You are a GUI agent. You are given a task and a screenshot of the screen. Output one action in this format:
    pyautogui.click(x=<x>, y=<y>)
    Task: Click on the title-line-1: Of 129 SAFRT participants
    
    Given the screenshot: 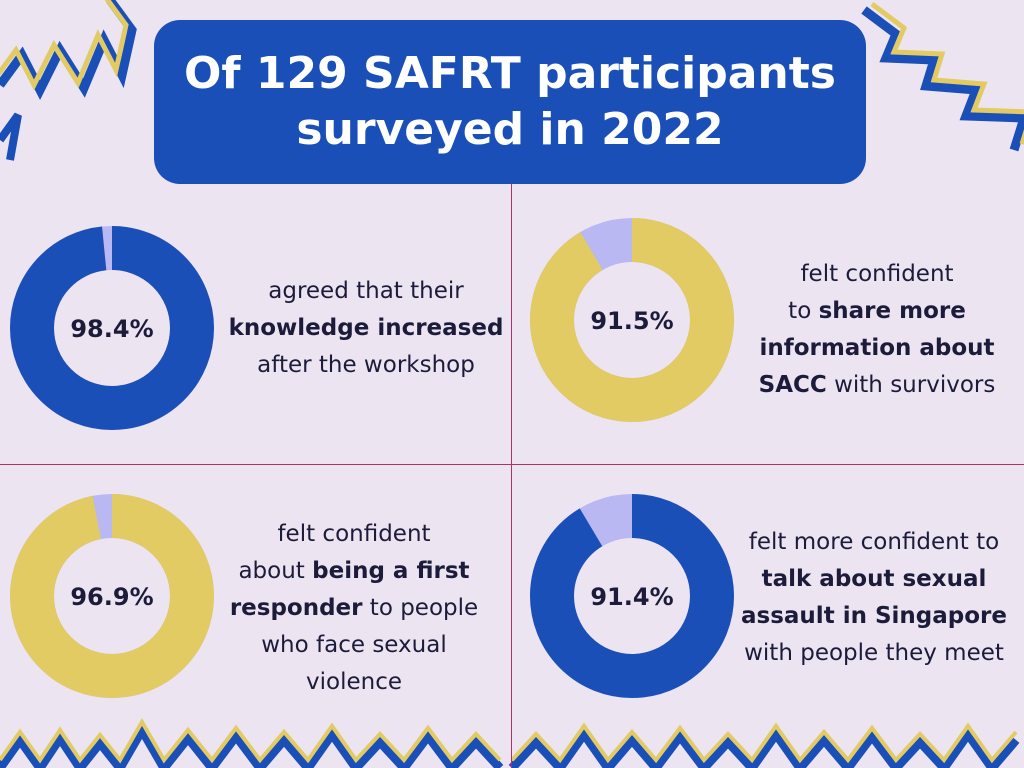 What is the action you would take?
    pyautogui.click(x=510, y=73)
    